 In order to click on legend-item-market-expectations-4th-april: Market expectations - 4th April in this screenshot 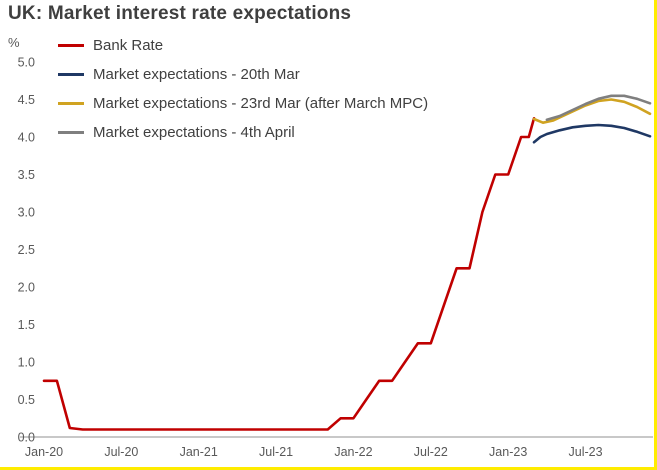, I will do `click(243, 132)`.